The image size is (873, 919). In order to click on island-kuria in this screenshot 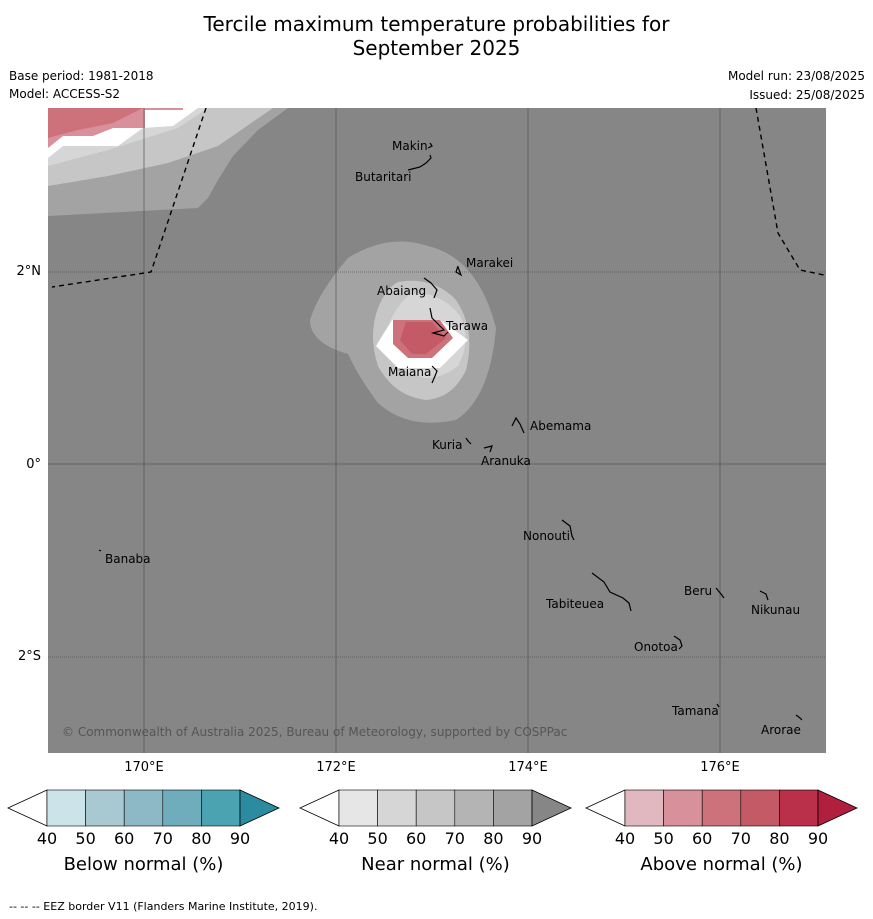, I will do `click(468, 441)`.